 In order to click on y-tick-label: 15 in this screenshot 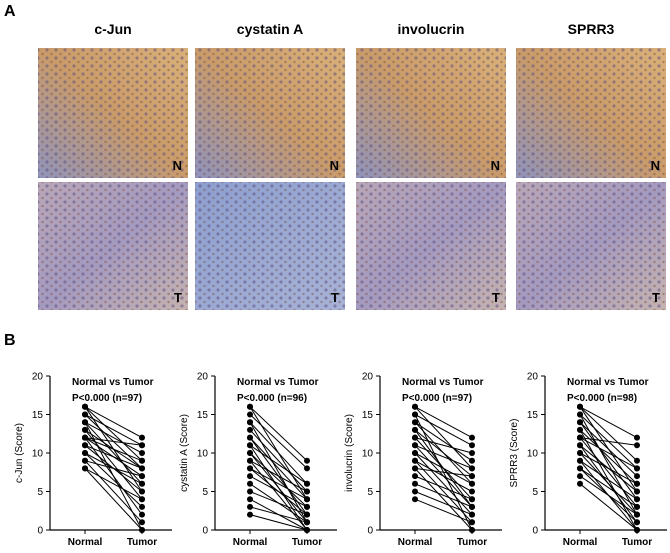, I will do `click(38, 415)`.